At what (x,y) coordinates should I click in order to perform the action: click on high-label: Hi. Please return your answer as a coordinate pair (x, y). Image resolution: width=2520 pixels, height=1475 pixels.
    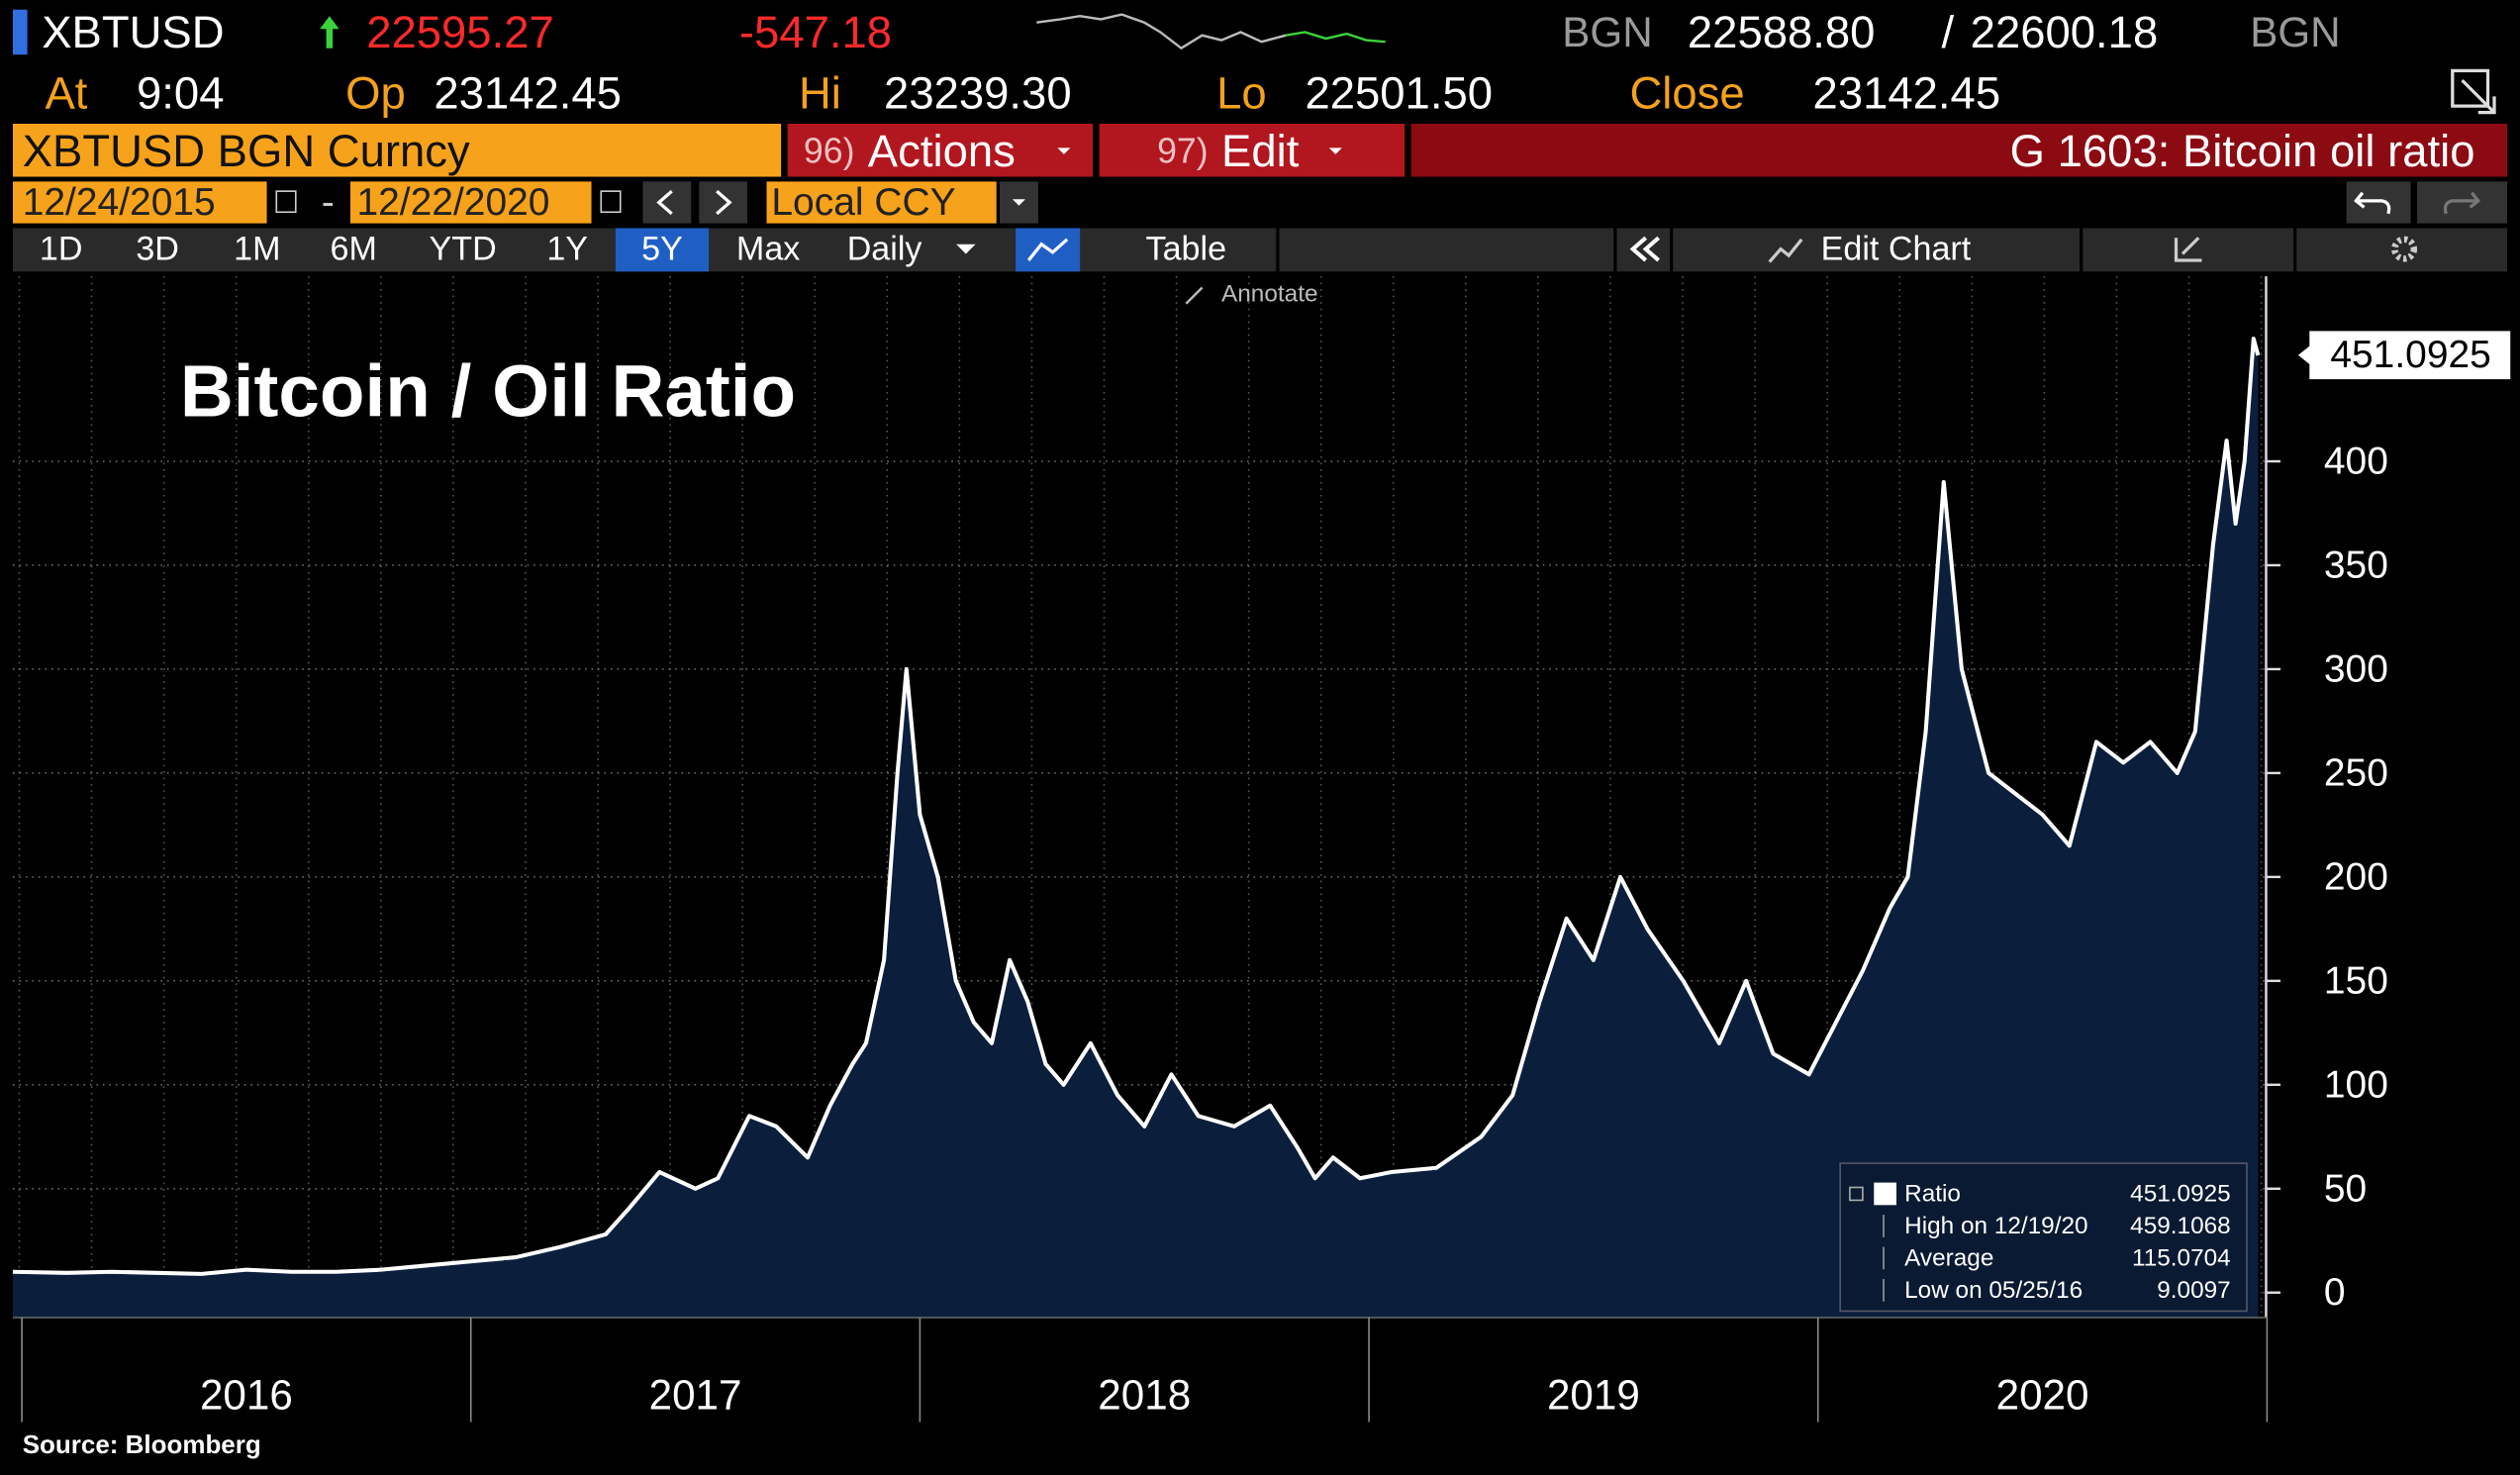
    Looking at the image, I should click on (820, 93).